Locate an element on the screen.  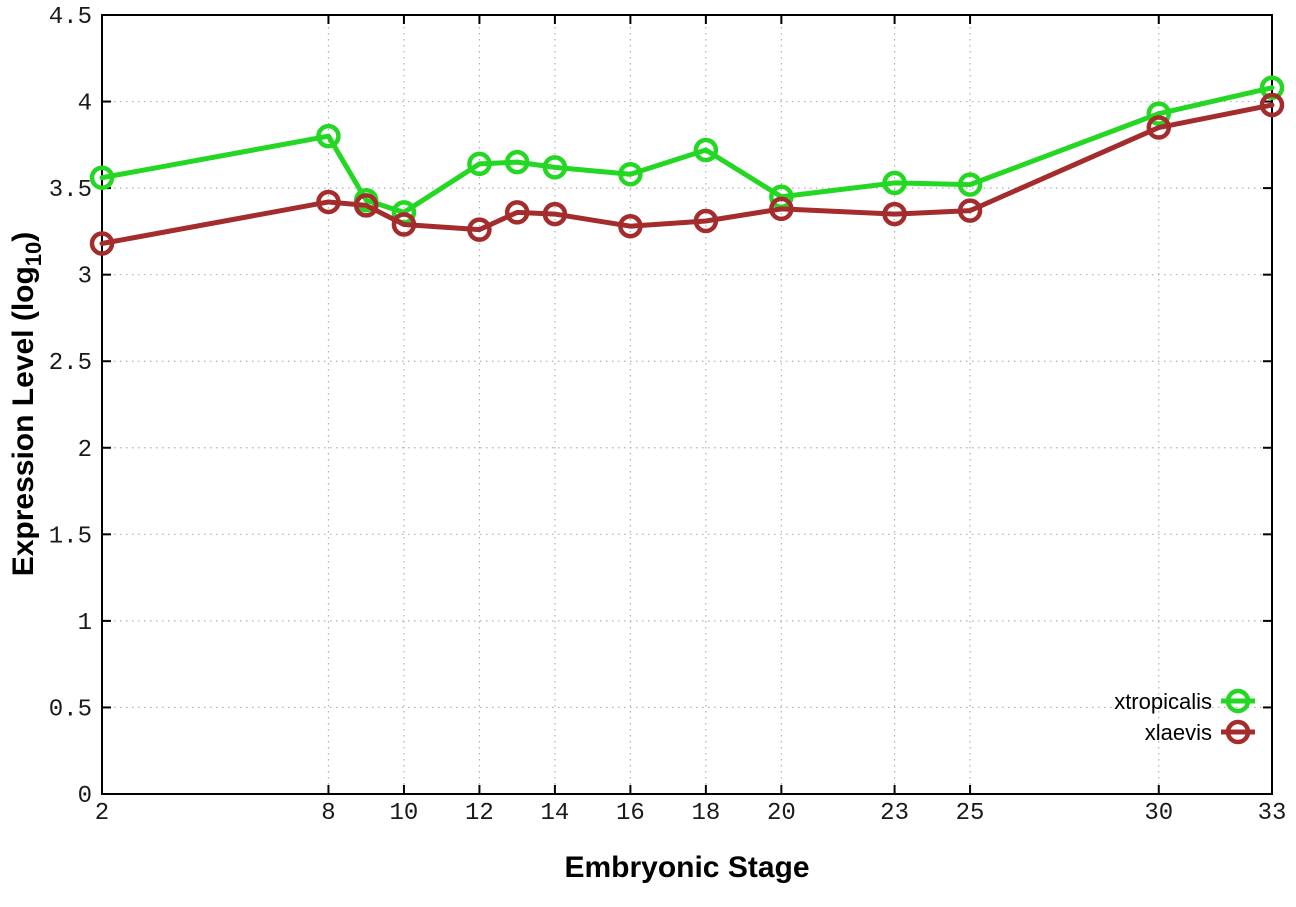
series-line-xtropicalis is located at coordinates (687, 150).